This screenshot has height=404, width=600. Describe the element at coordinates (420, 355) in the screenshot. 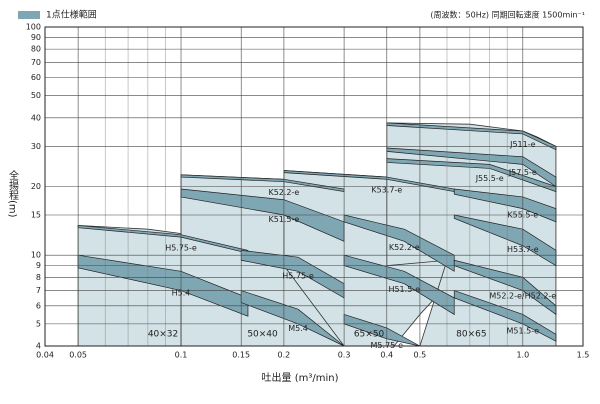

I see `x-tick-label: 0.5` at that location.